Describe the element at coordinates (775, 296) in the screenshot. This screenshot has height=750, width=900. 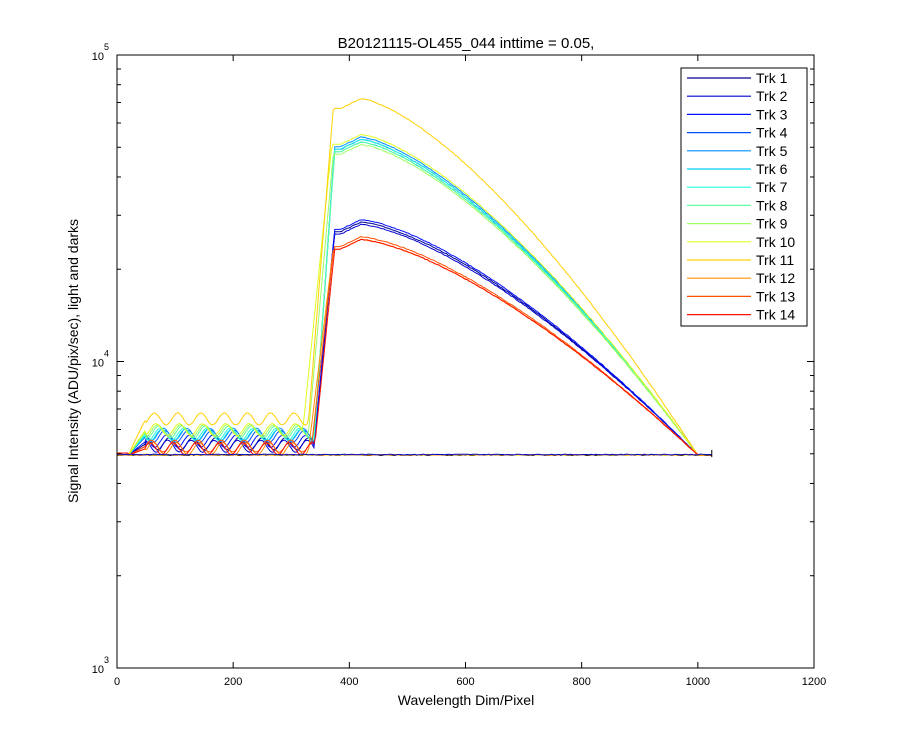
I see `legend-label: Trk 13` at that location.